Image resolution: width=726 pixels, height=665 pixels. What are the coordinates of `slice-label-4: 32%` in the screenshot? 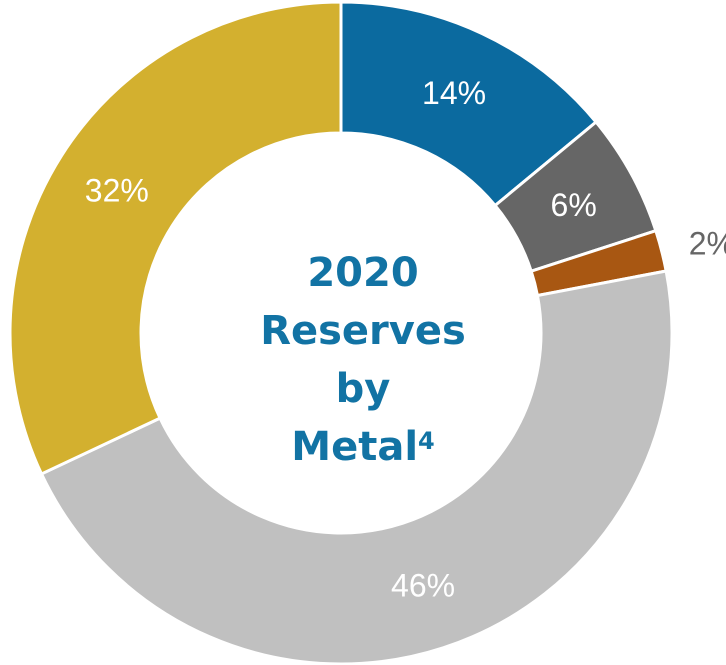 It's located at (117, 191).